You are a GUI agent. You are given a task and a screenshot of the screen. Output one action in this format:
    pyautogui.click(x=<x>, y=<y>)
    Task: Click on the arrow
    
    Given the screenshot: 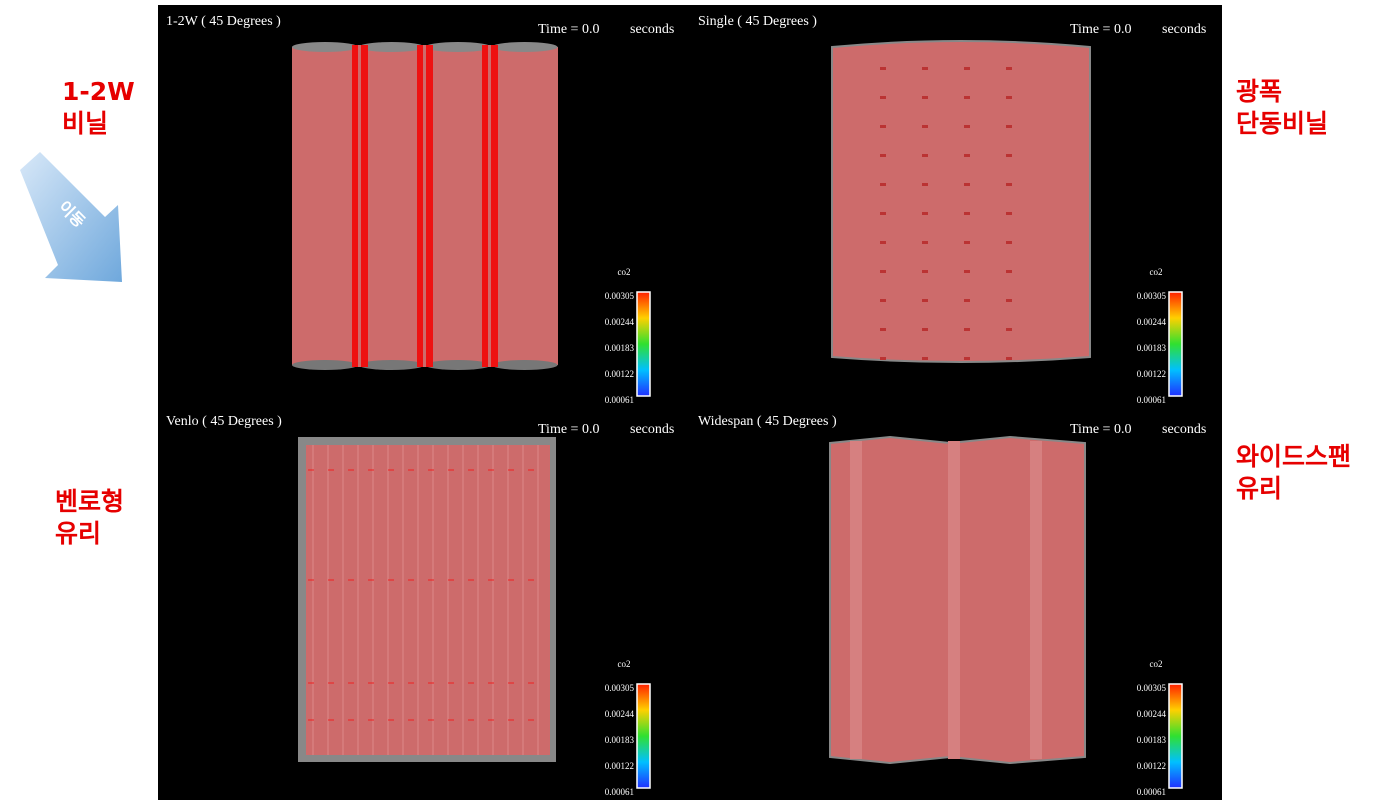 What is the action you would take?
    pyautogui.click(x=71, y=217)
    